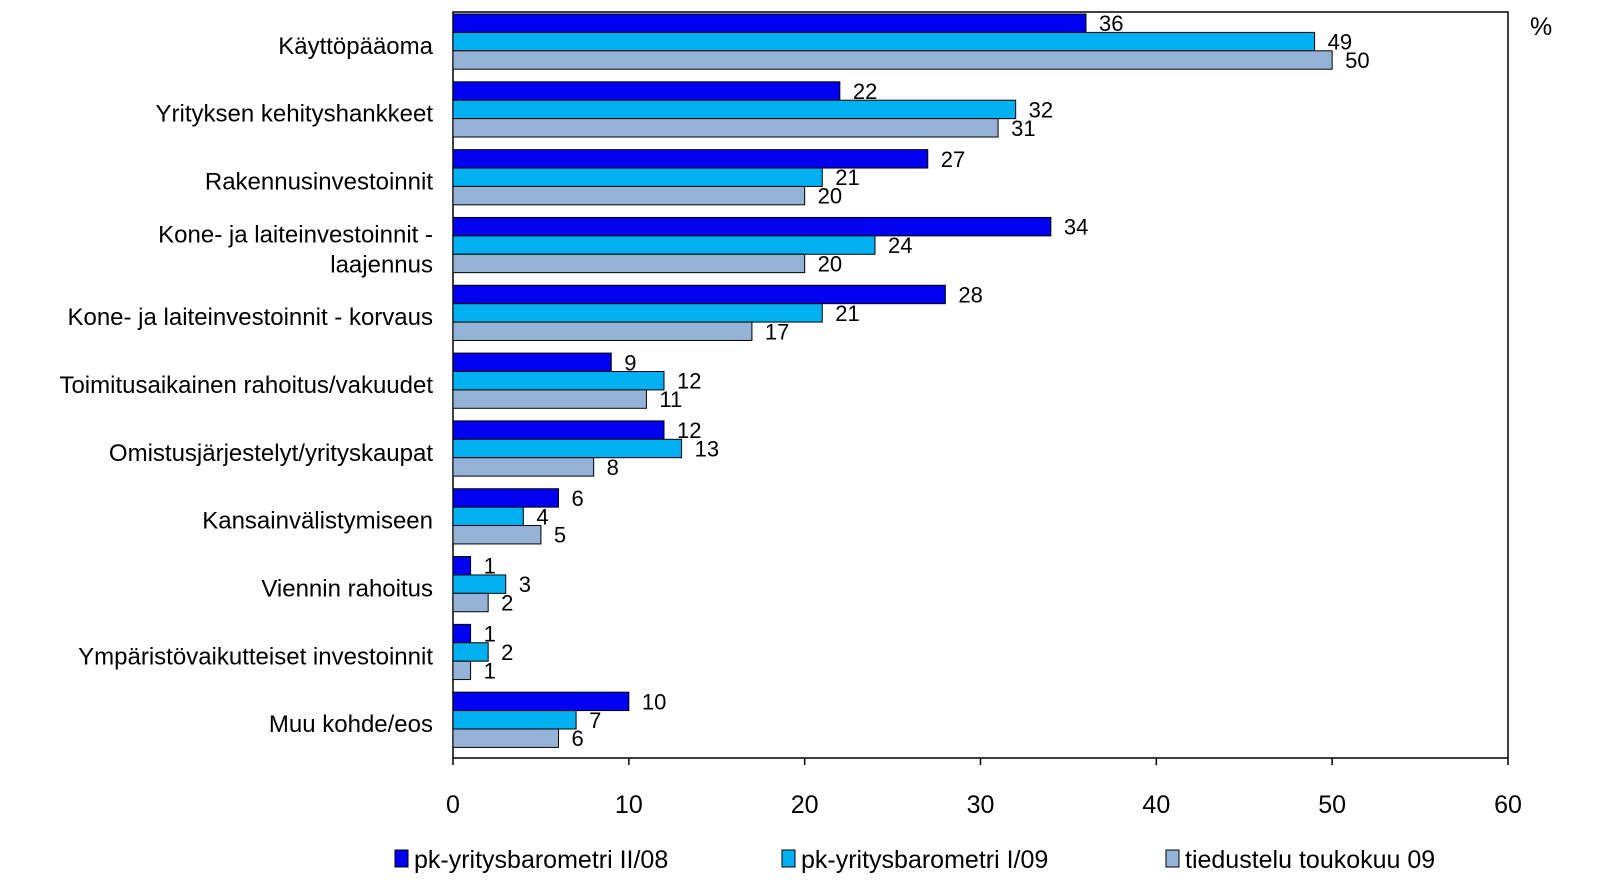 This screenshot has height=896, width=1612. I want to click on category-label: Muu kohde/eos, so click(351, 724).